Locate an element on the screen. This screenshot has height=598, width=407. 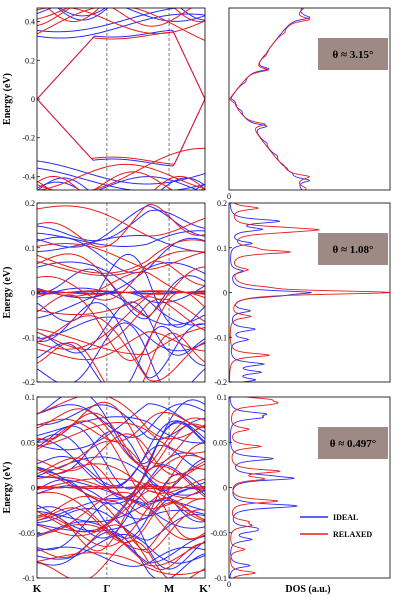
dos-panel-2: -0.2 -0.1 0 0.1 0.2 θ ≈ 1.08° is located at coordinates (302, 293).